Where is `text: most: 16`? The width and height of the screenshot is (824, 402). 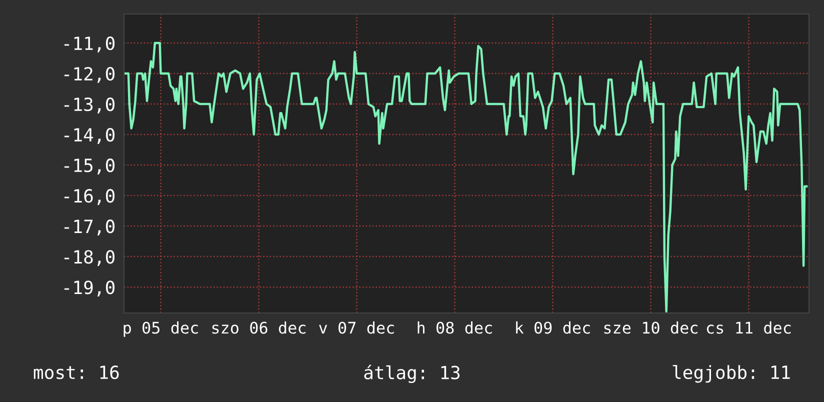
text: most: 16 is located at coordinates (76, 372).